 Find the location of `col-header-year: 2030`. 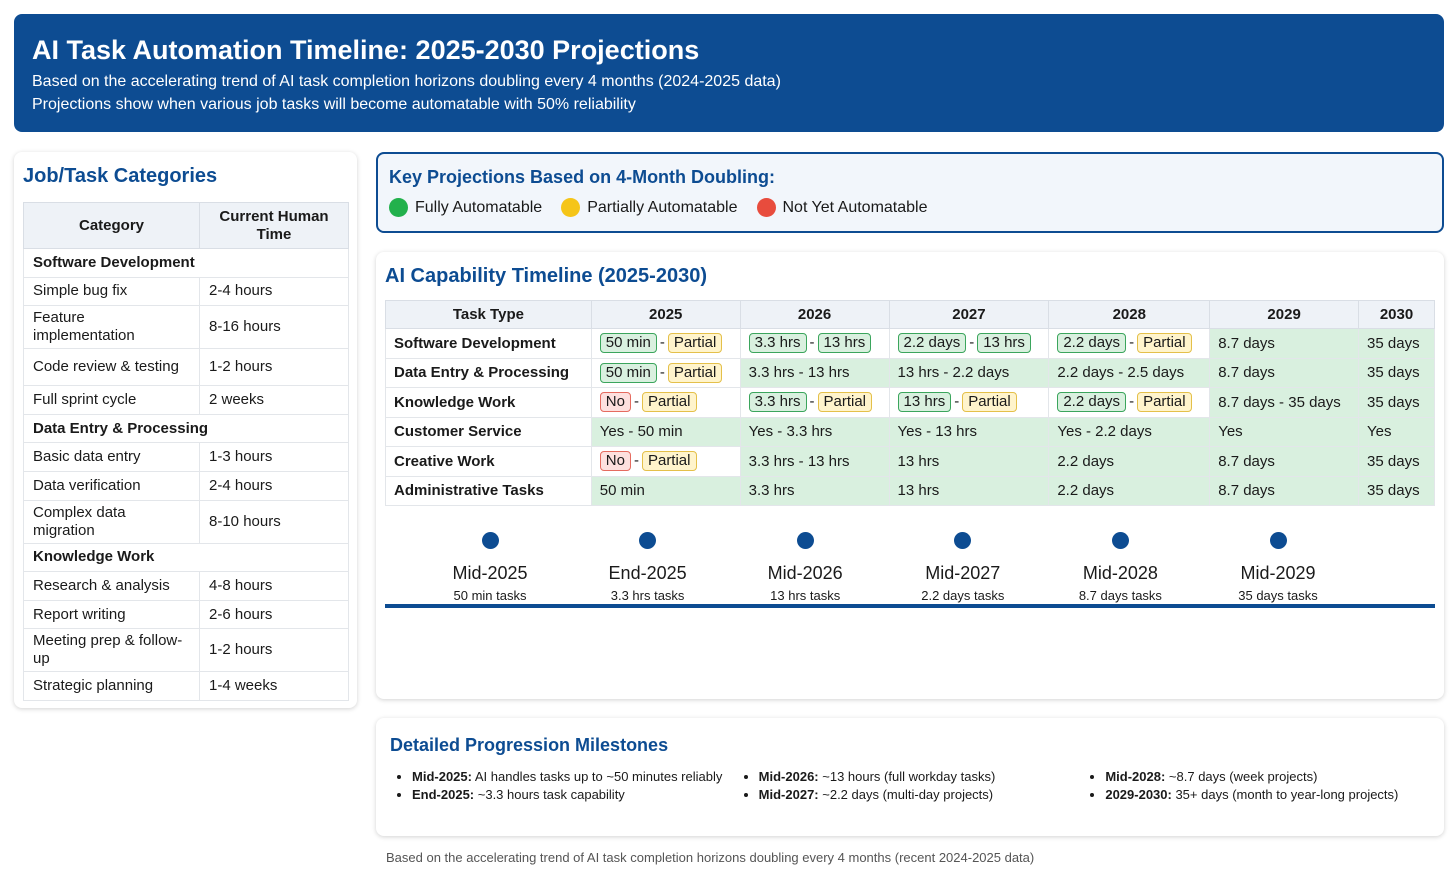

col-header-year: 2030 is located at coordinates (1396, 314).